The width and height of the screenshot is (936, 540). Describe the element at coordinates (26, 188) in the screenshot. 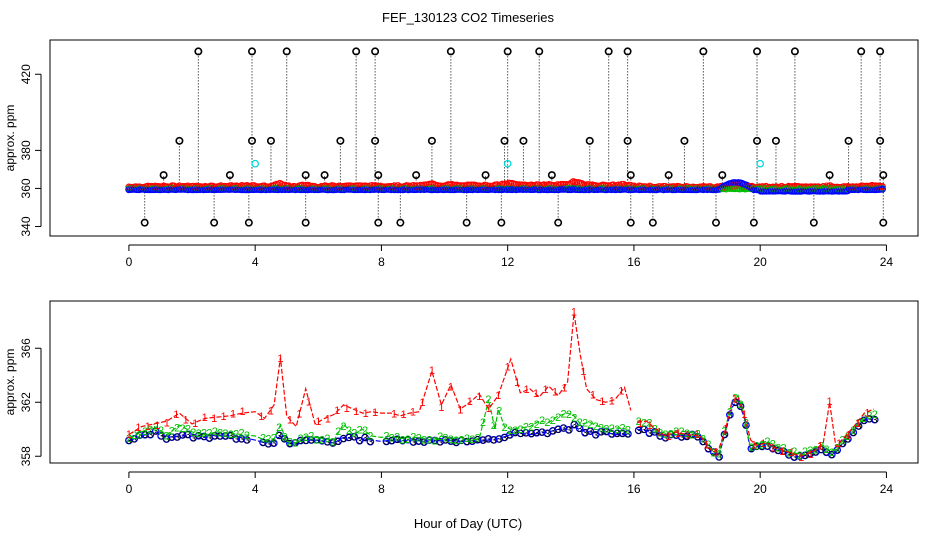

I see `top-y-tick-label: 360` at that location.